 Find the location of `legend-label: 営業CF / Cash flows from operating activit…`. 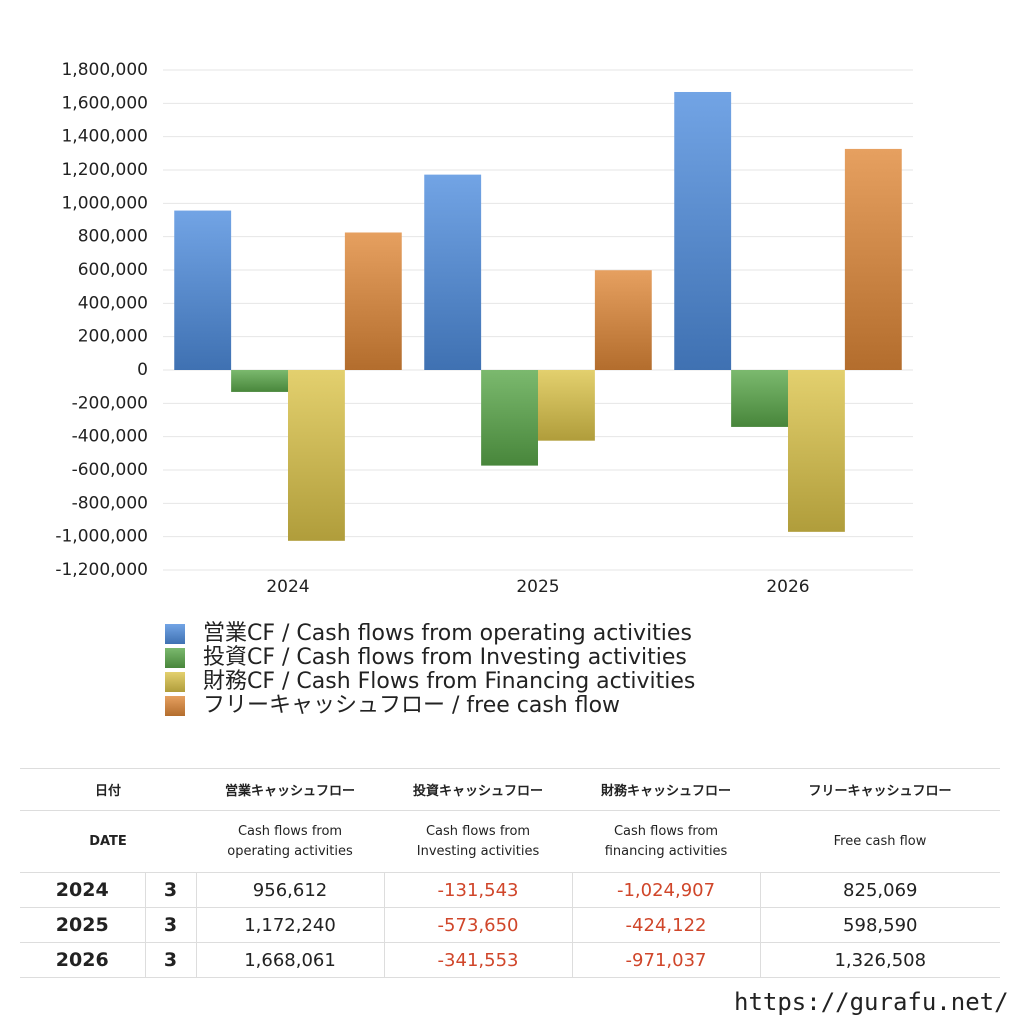

legend-label: 営業CF / Cash flows from operating activit… is located at coordinates (447, 633).